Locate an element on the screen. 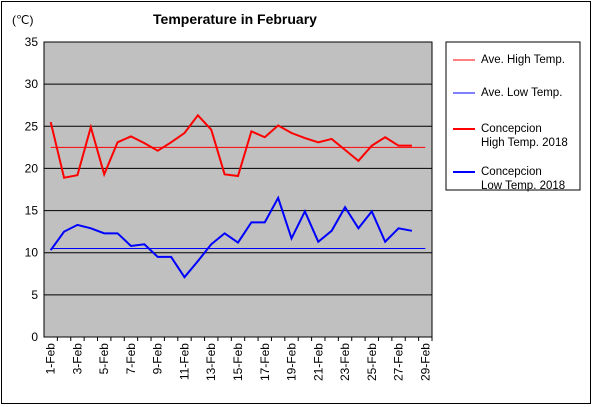  x-tick-label: 5-Feb is located at coordinates (104, 359).